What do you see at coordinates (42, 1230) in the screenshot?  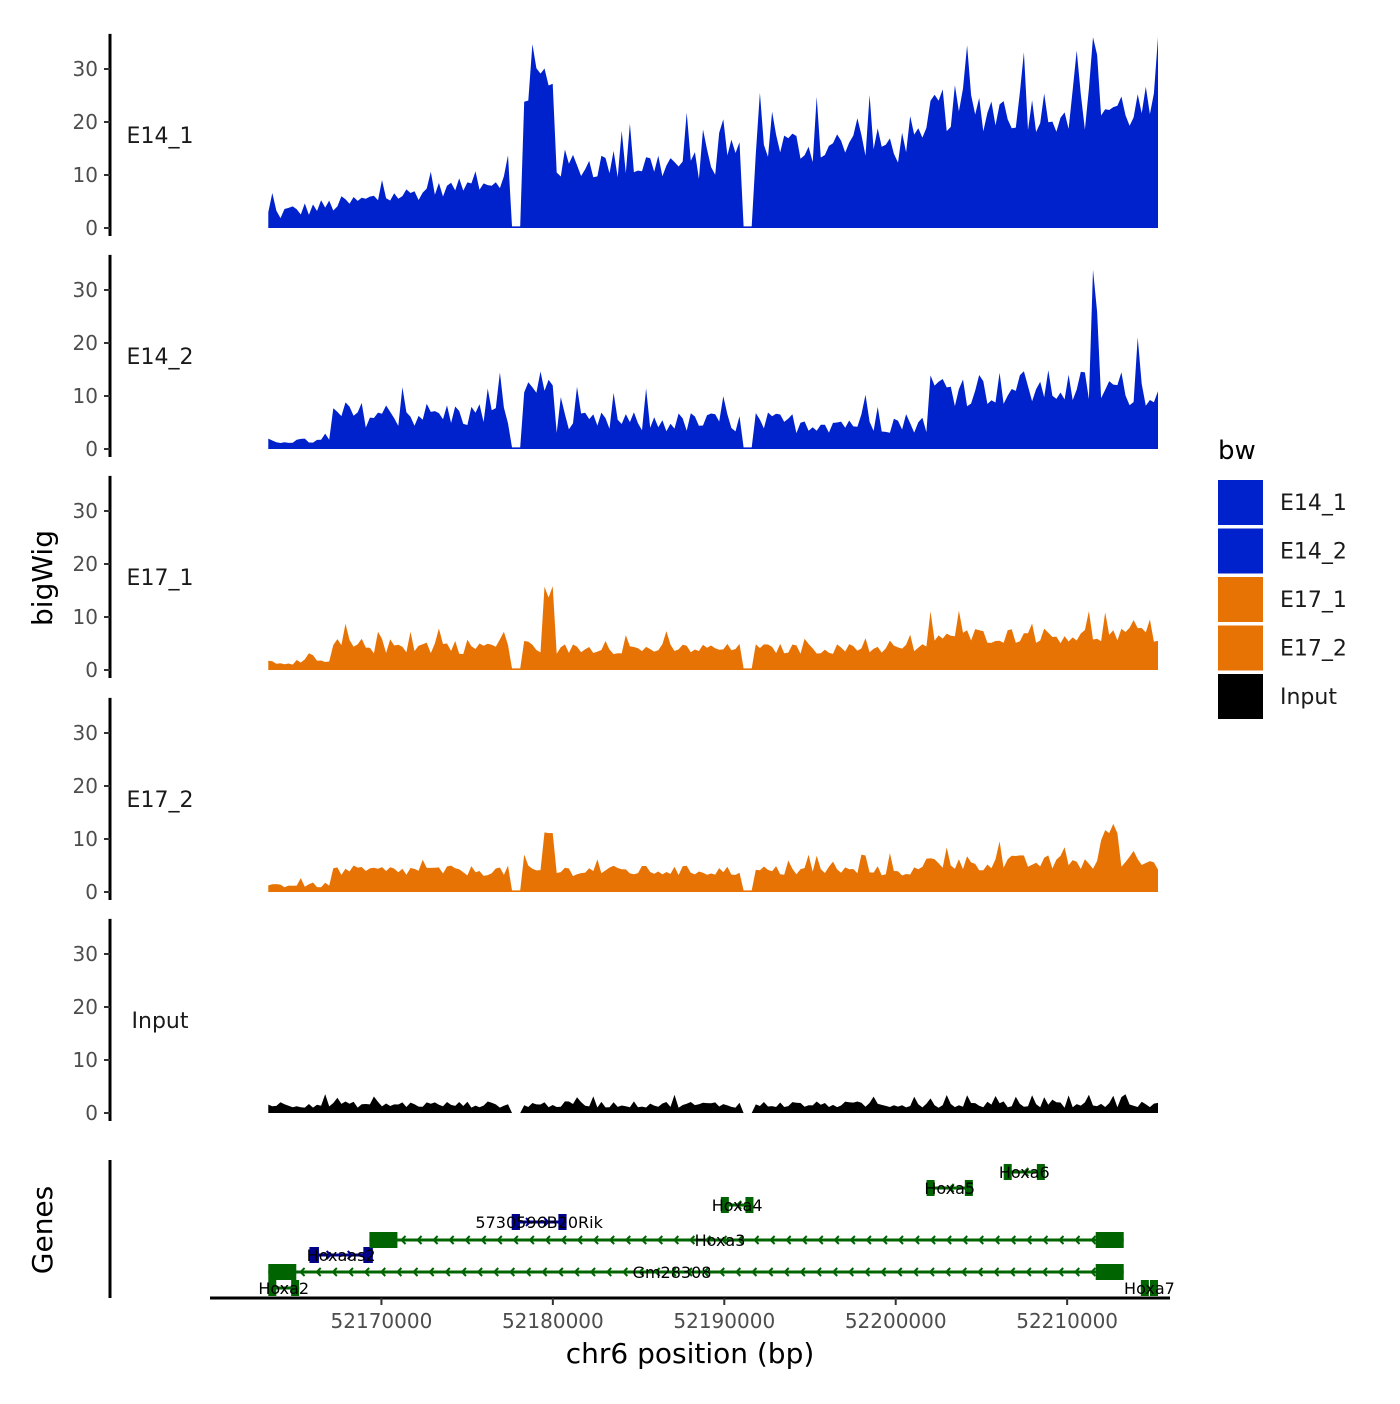 I see `genes-axis-title: Genes` at bounding box center [42, 1230].